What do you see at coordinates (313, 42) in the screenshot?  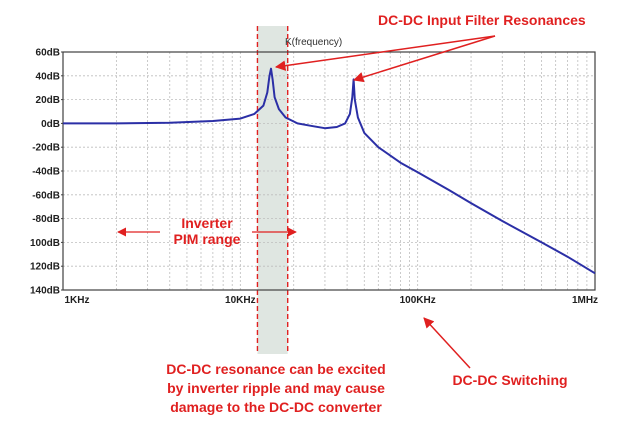 I see `trace-label: K(frequency)` at bounding box center [313, 42].